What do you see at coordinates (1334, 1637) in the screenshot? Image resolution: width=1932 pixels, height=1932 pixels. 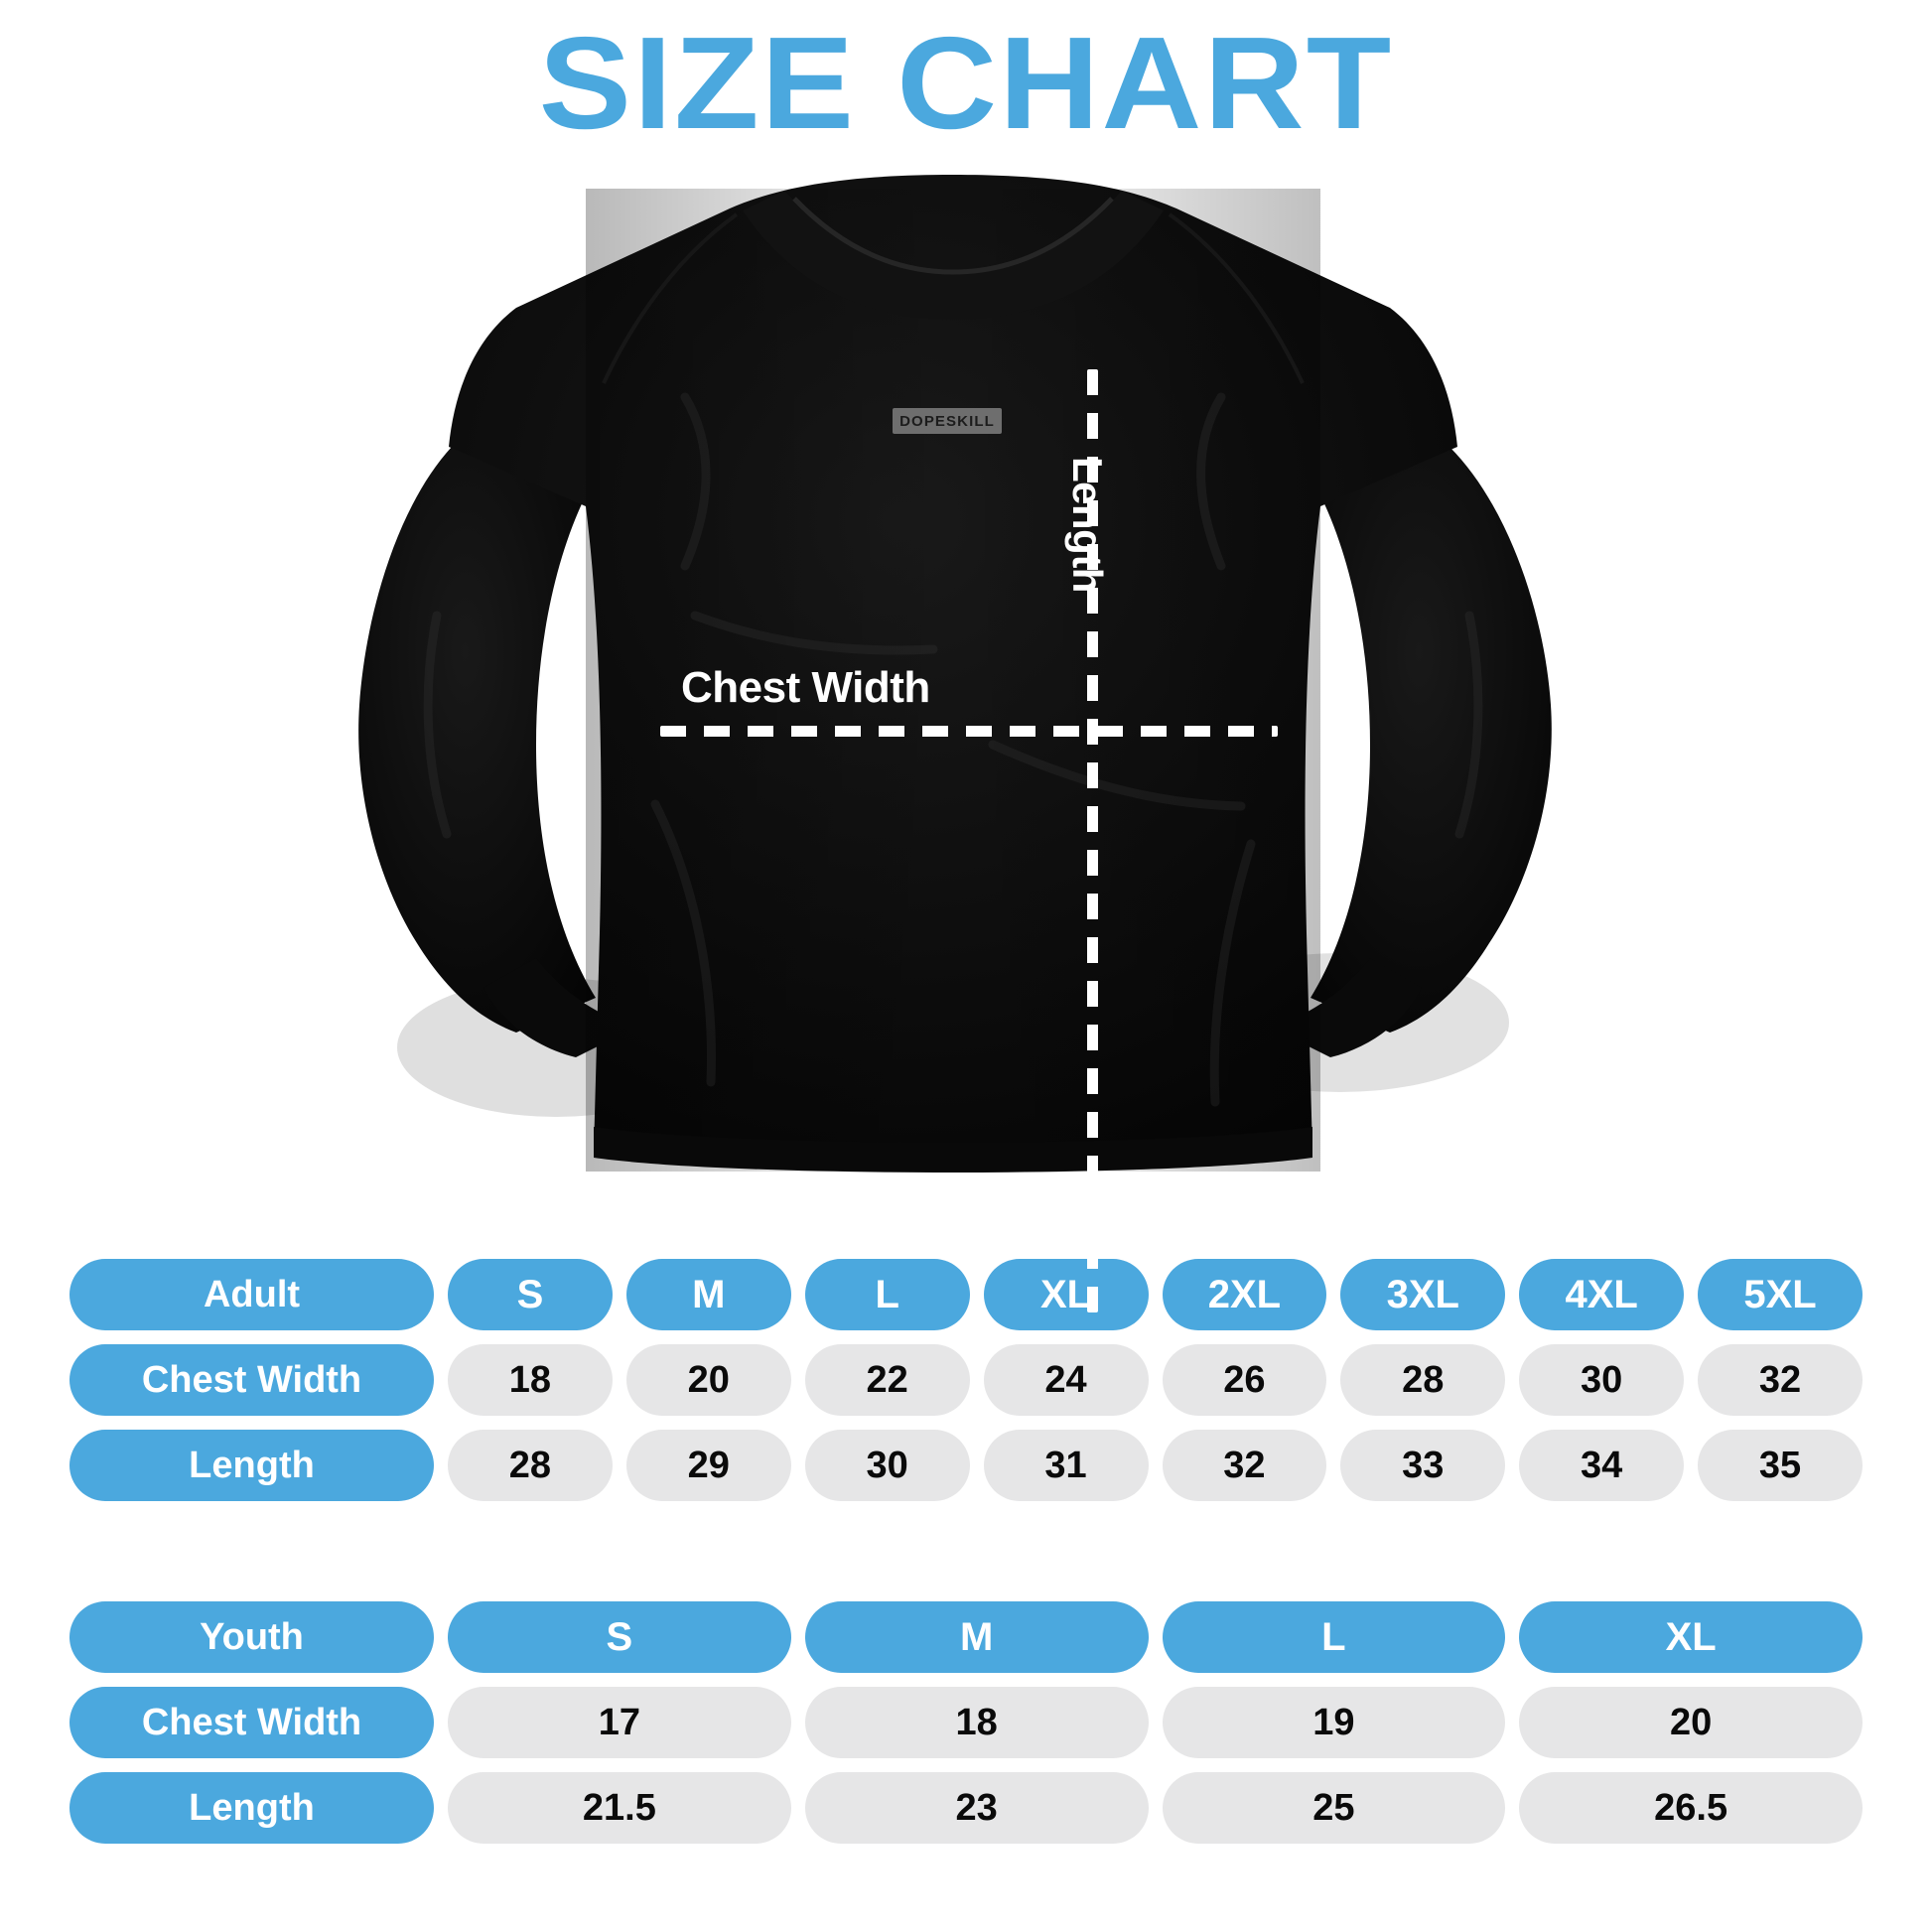 I see `youth-size-l: L` at bounding box center [1334, 1637].